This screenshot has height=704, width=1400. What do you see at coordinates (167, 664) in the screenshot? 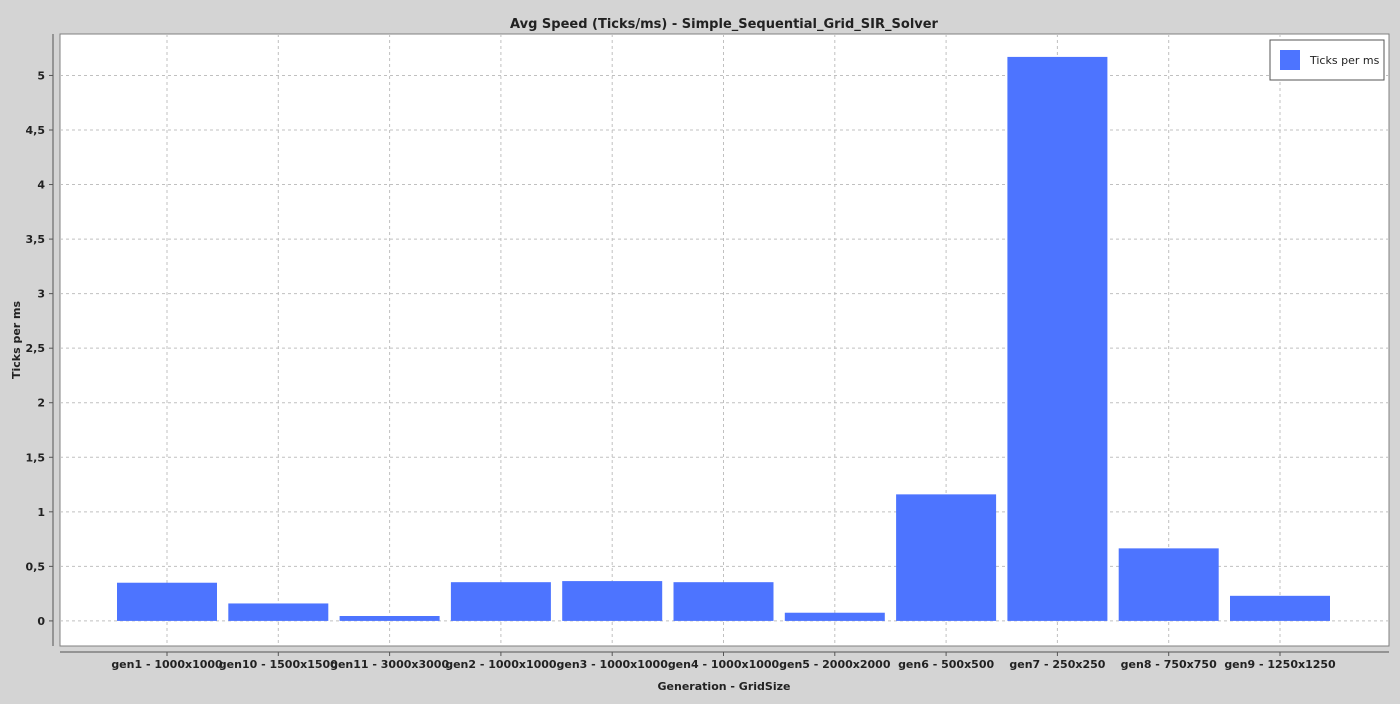
I see `x-tick-label: gen1 - 1000x1000` at bounding box center [167, 664].